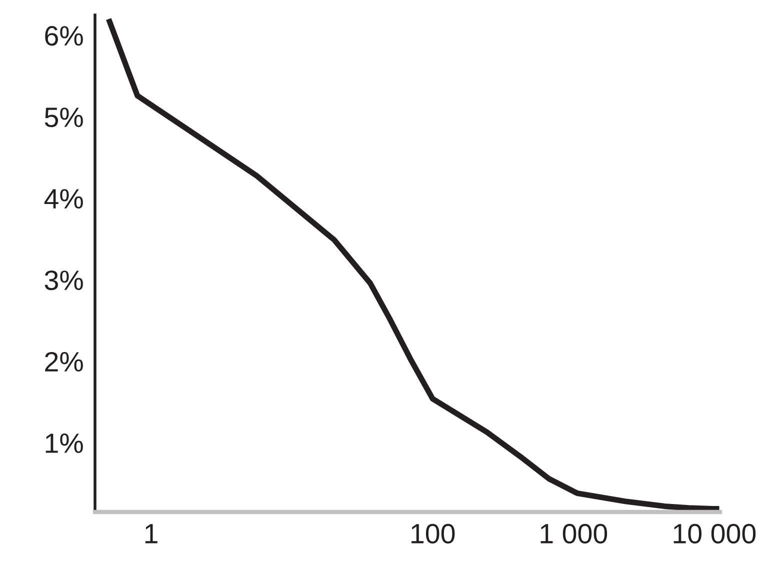 Image resolution: width=766 pixels, height=566 pixels. Describe the element at coordinates (63, 199) in the screenshot. I see `y-tick-label: 4%` at that location.